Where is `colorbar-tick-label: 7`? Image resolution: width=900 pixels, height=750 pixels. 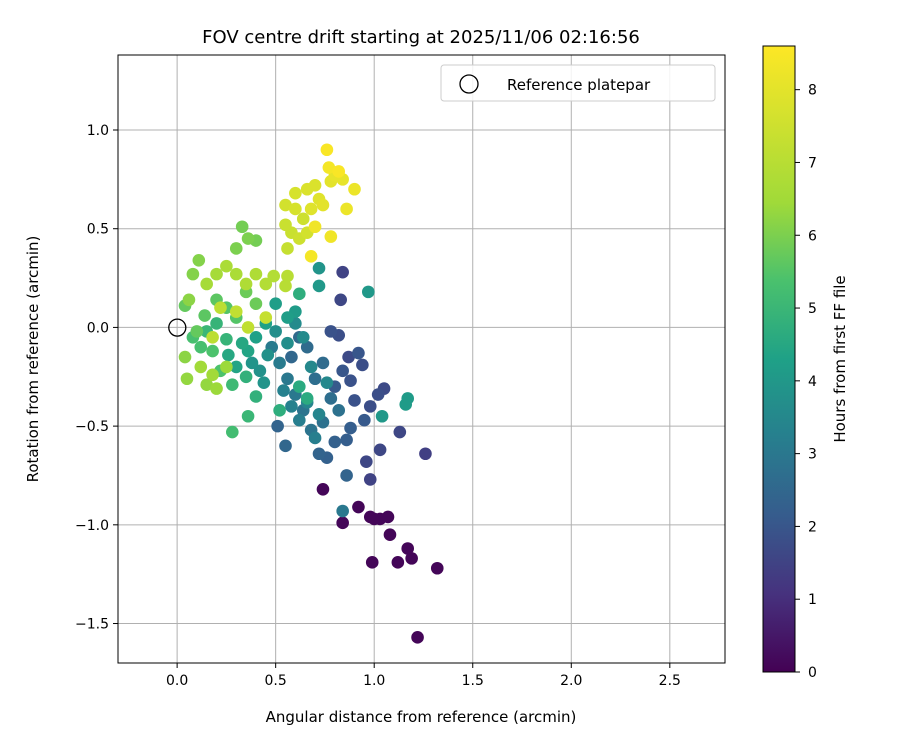 colorbar-tick-label: 7 is located at coordinates (812, 163).